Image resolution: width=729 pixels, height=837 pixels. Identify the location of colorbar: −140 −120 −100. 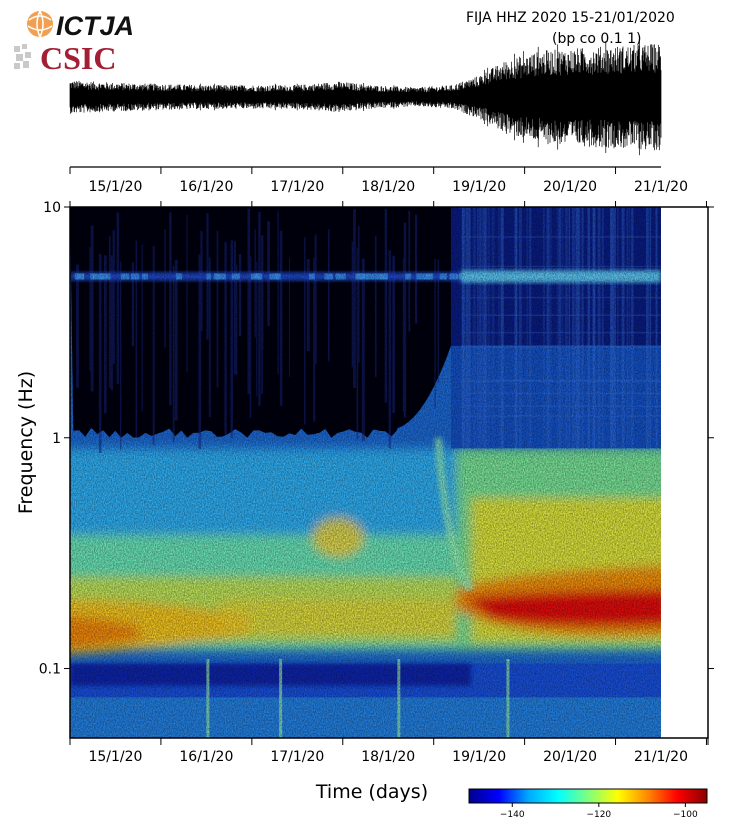
(588, 804).